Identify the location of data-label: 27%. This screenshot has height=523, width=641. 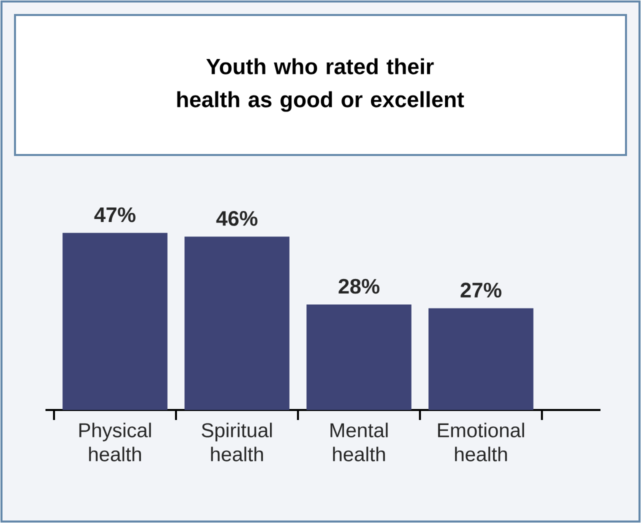
(481, 290).